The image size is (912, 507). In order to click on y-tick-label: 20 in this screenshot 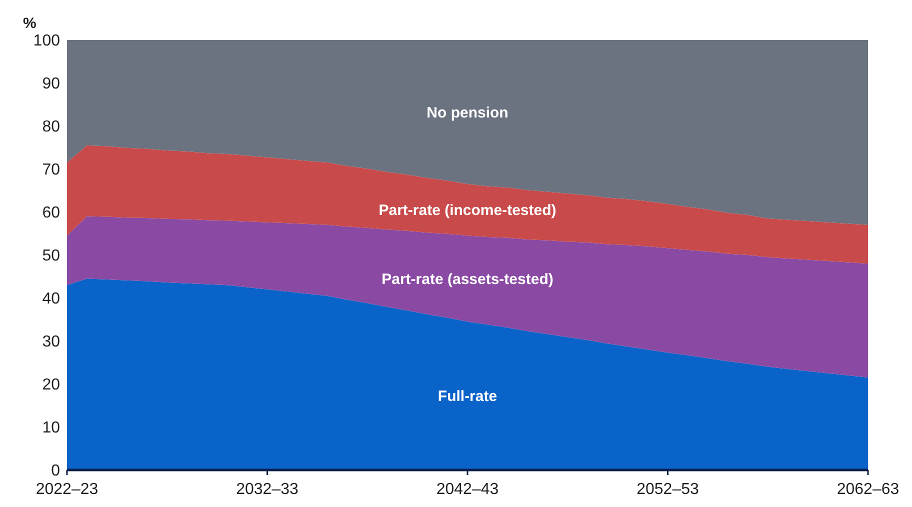, I will do `click(51, 385)`.